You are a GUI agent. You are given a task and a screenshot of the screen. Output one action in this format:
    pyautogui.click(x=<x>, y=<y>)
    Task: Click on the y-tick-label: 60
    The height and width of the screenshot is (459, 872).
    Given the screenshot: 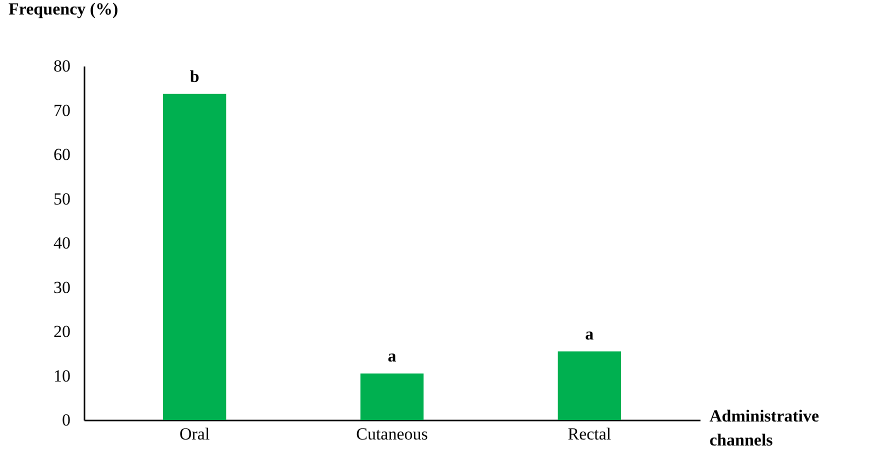 What is the action you would take?
    pyautogui.click(x=62, y=154)
    